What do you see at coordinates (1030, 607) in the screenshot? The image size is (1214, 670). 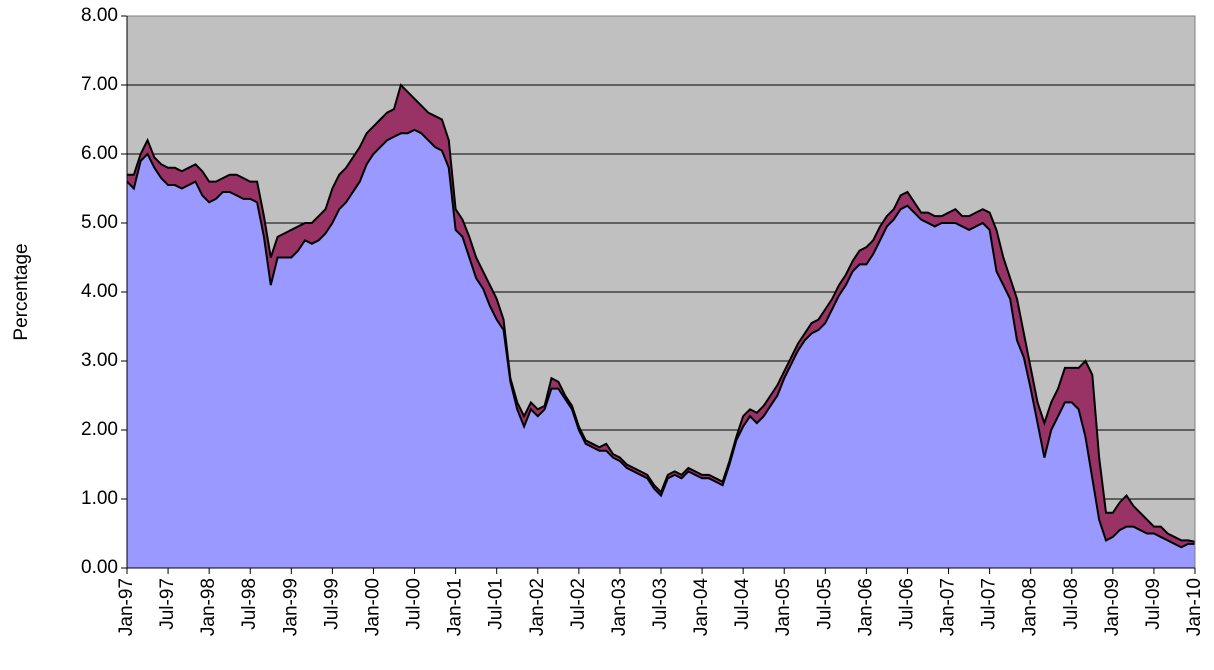 I see `x-tick-label: Jan-08` at bounding box center [1030, 607].